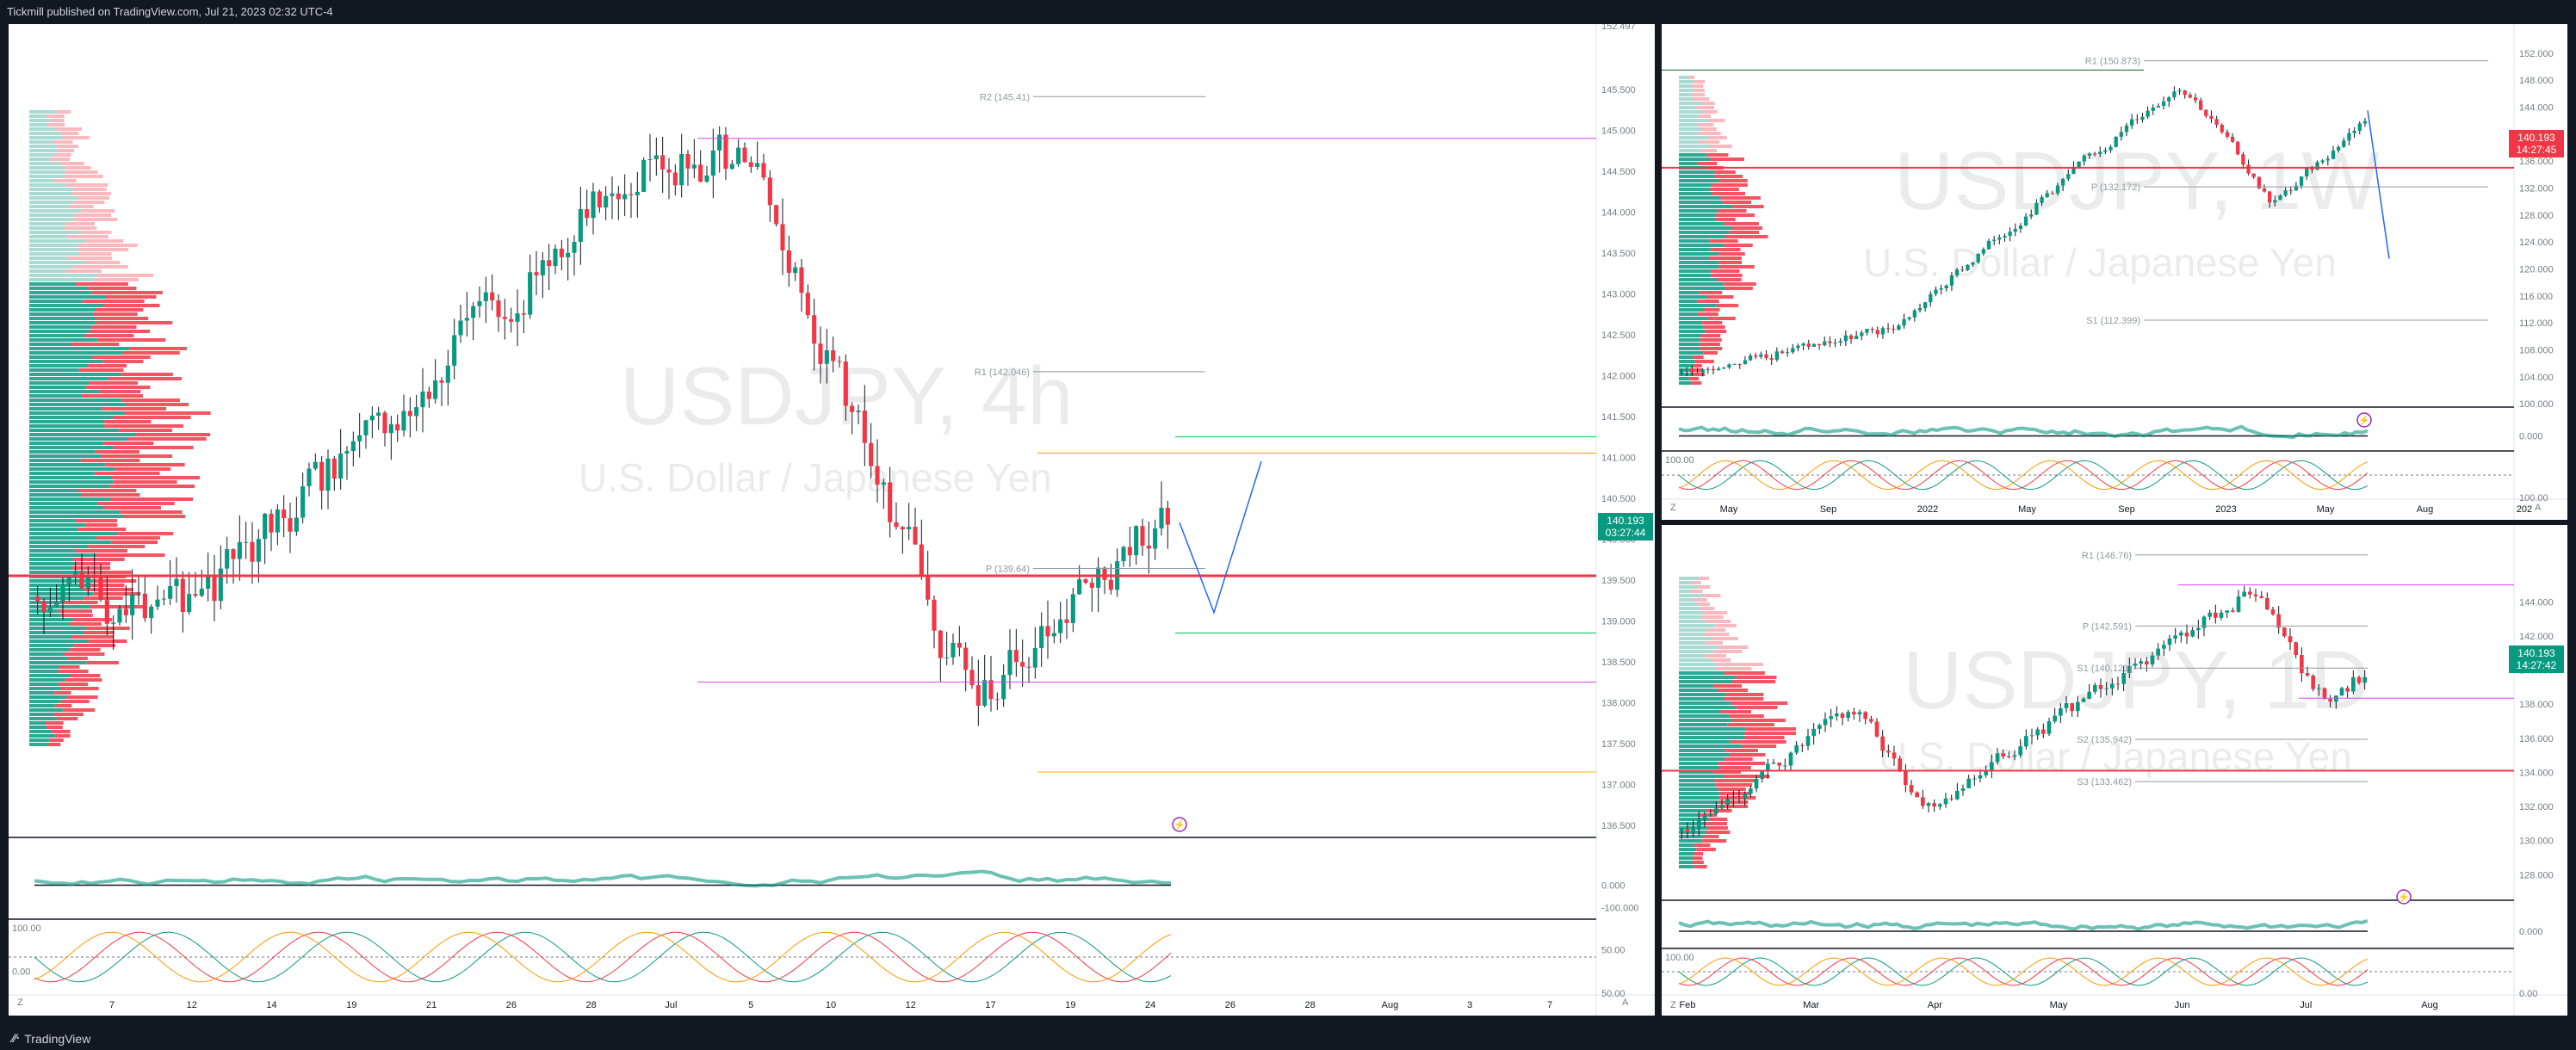  Describe the element at coordinates (1179, 824) in the screenshot. I see `lightning-icon: ⚡` at that location.